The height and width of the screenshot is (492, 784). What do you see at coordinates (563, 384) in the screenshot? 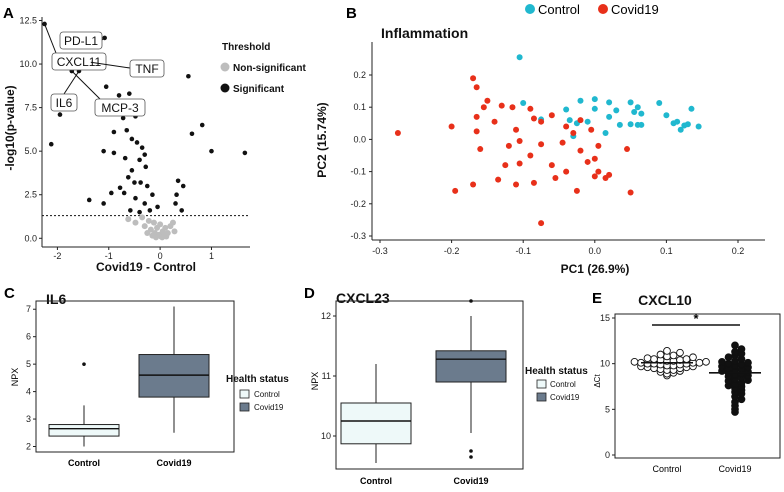
I see `cxcl23-legend-label-control: Control` at bounding box center [563, 384].